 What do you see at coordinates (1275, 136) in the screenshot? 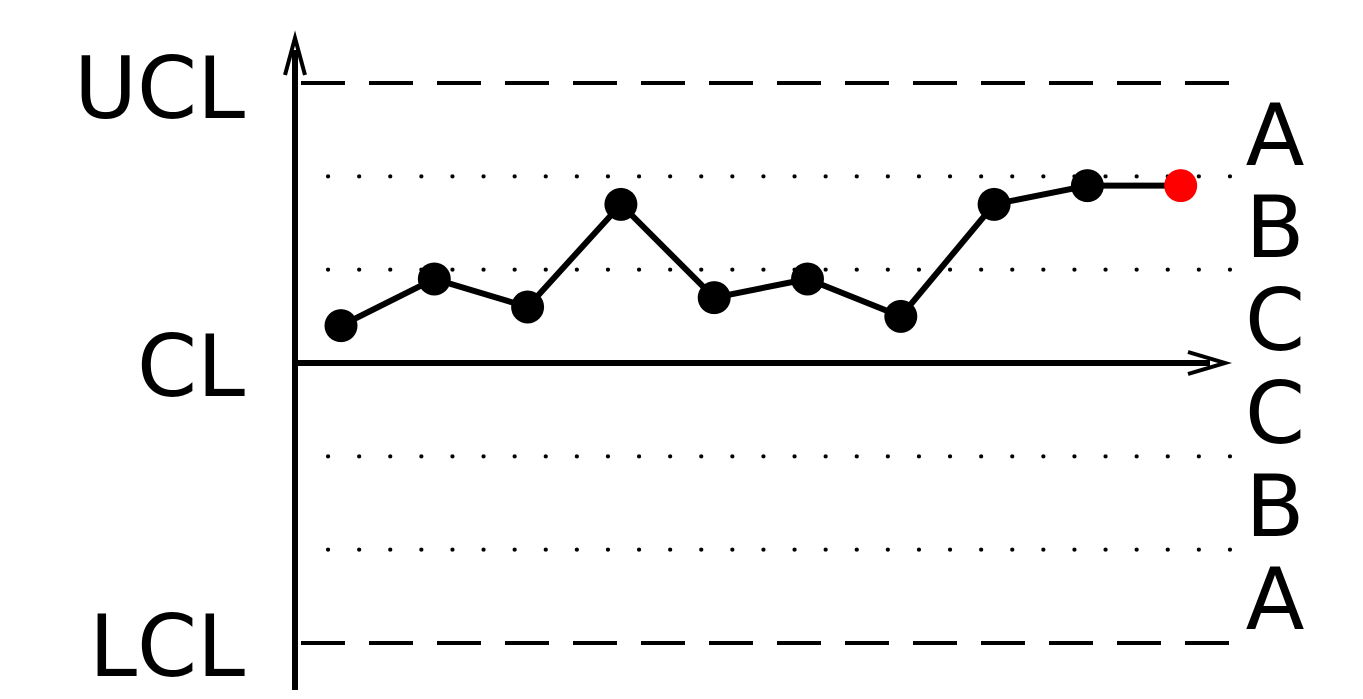
I see `zone-label-a-upper: A` at bounding box center [1275, 136].